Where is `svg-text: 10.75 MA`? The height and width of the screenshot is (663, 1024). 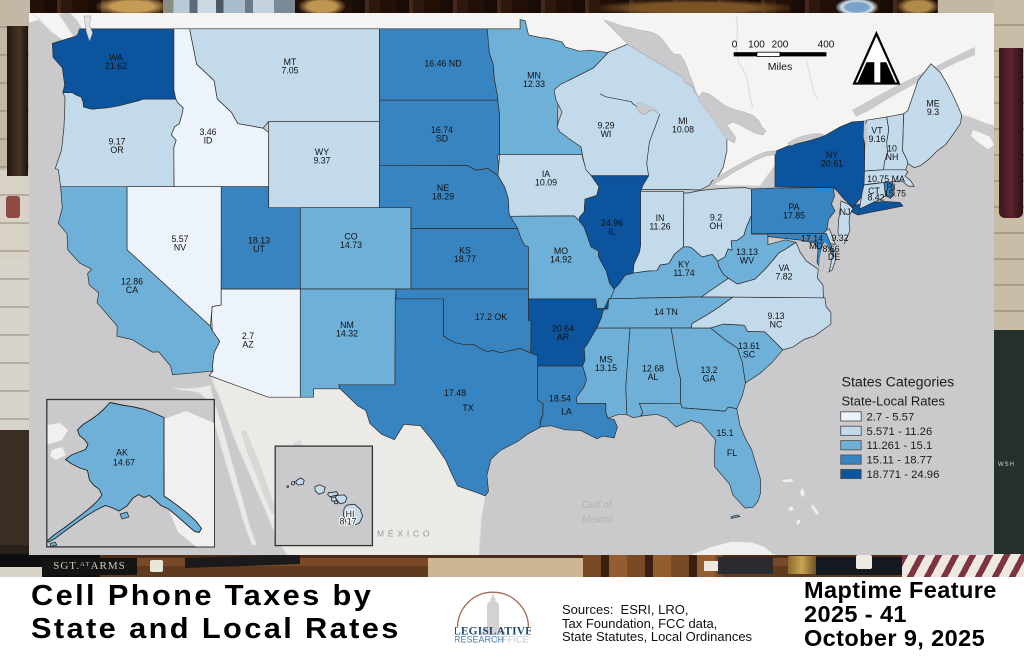 svg-text: 10.75 MA is located at coordinates (886, 179).